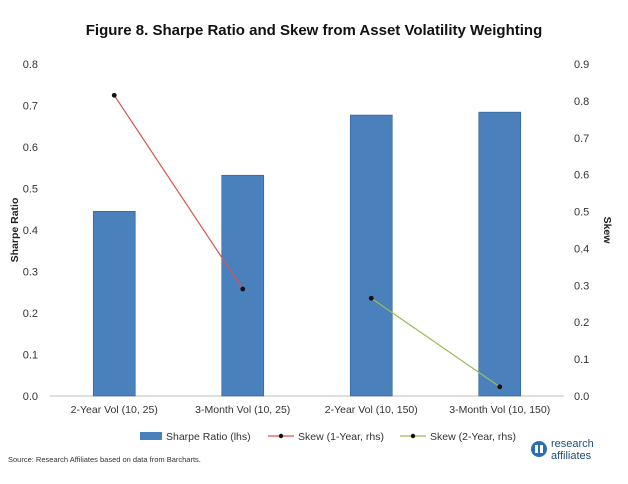  I want to click on y-tick-label-left: 0.8, so click(30, 65).